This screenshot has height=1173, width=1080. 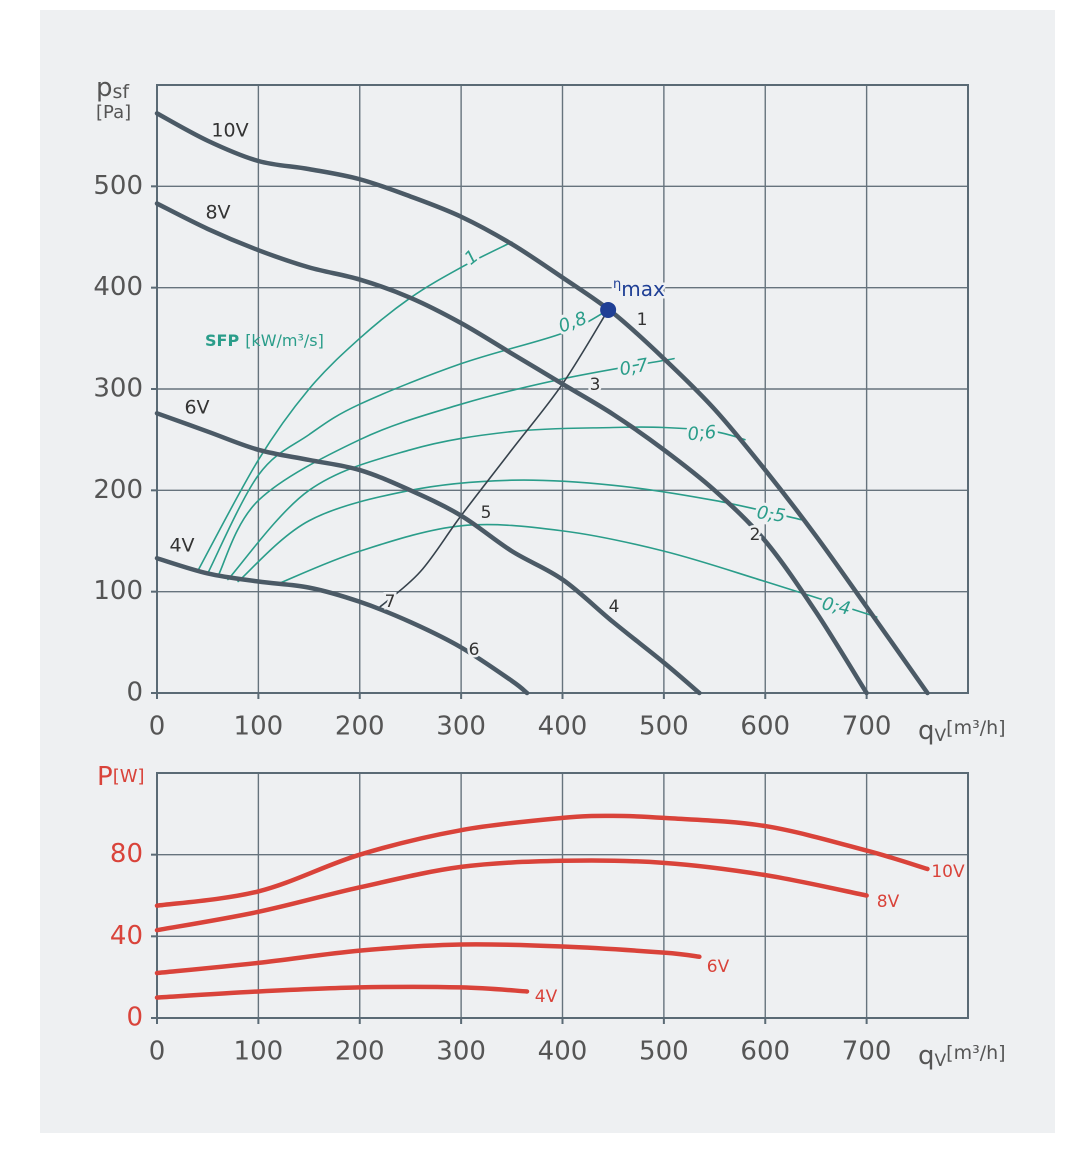 What do you see at coordinates (129, 776) in the screenshot?
I see `y-label-unit: [W]` at bounding box center [129, 776].